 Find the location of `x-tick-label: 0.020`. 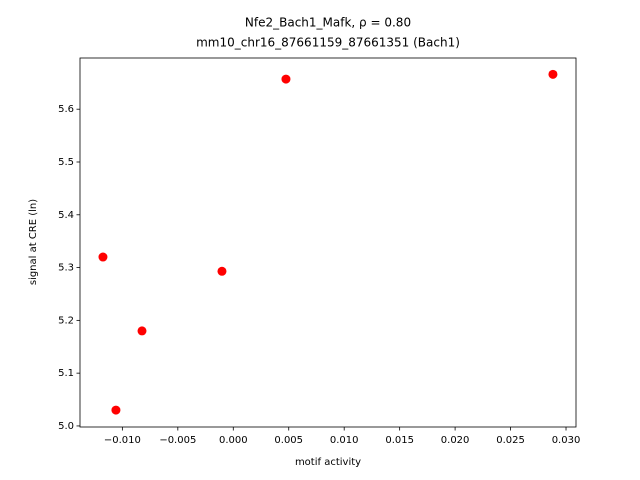

x-tick-label: 0.020 is located at coordinates (455, 440).